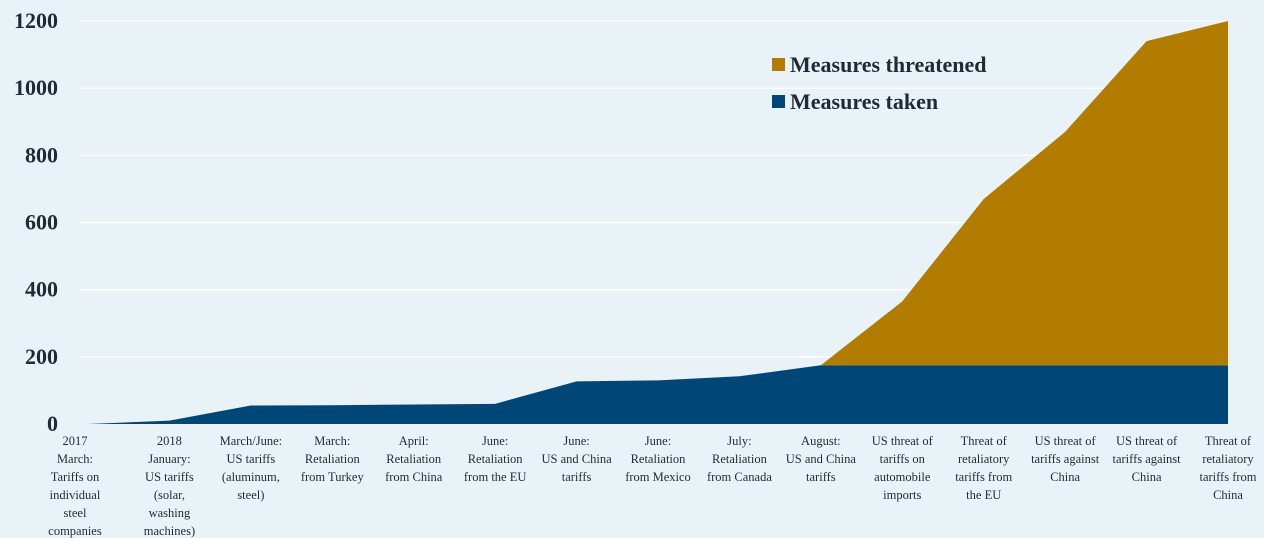 The height and width of the screenshot is (538, 1264). I want to click on x-tick-label-line: steel, so click(75, 513).